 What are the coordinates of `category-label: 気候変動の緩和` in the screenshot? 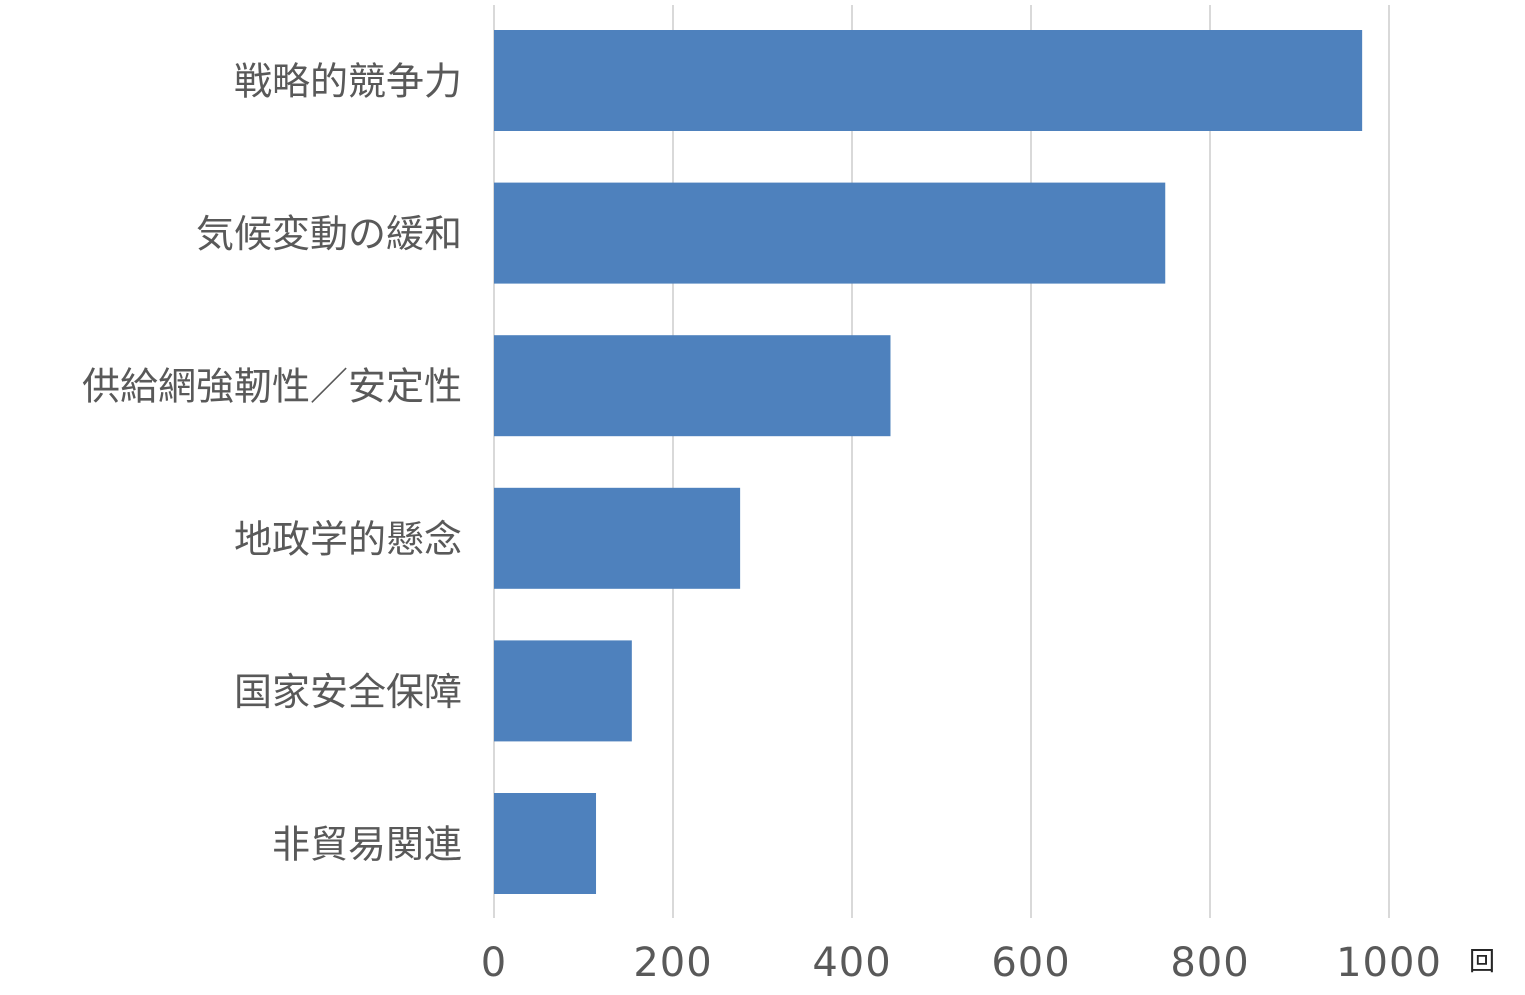 It's located at (329, 234).